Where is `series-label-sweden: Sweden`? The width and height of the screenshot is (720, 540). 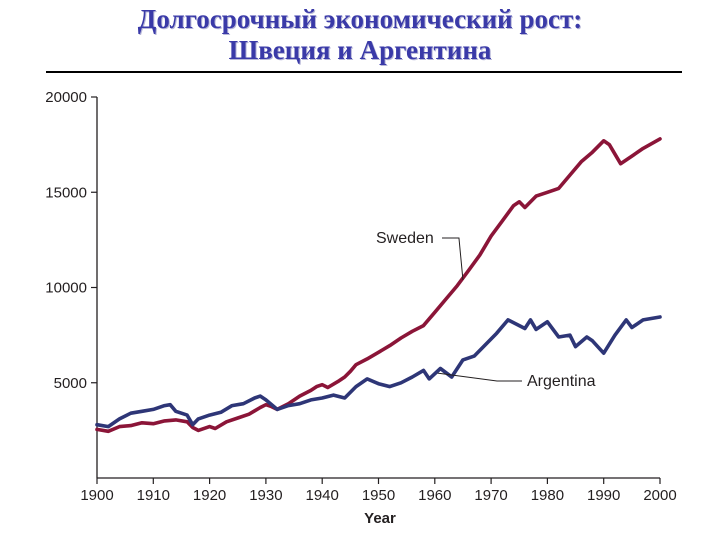 series-label-sweden: Sweden is located at coordinates (405, 238).